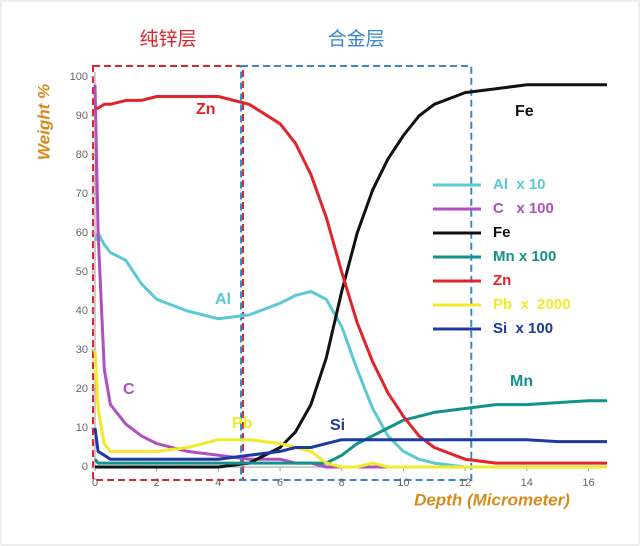  I want to click on legend-label: Zn, so click(502, 280).